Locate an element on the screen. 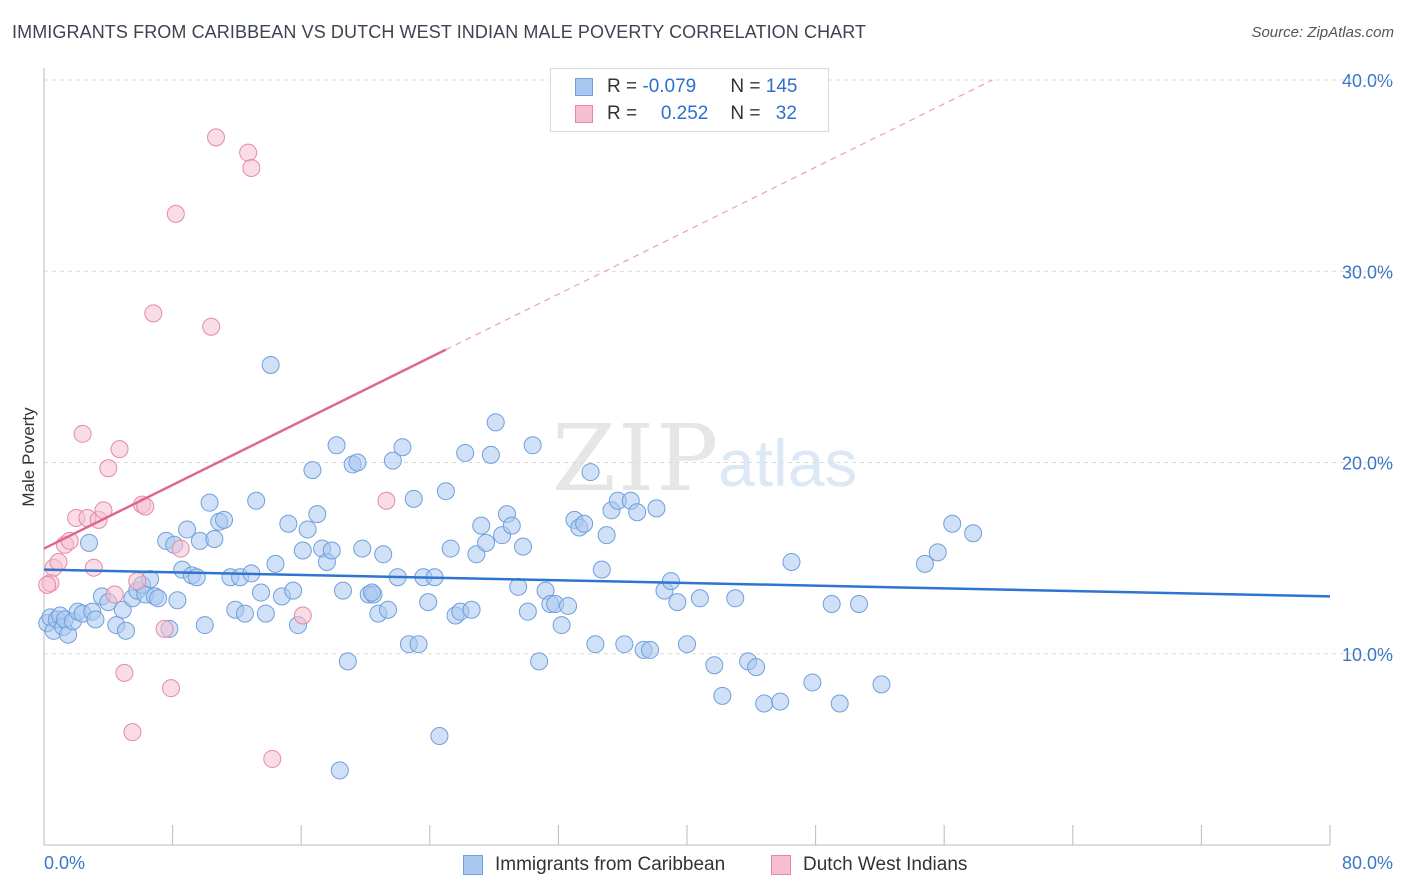 The image size is (1406, 892). legend-r-value: -0.079 is located at coordinates (669, 86).